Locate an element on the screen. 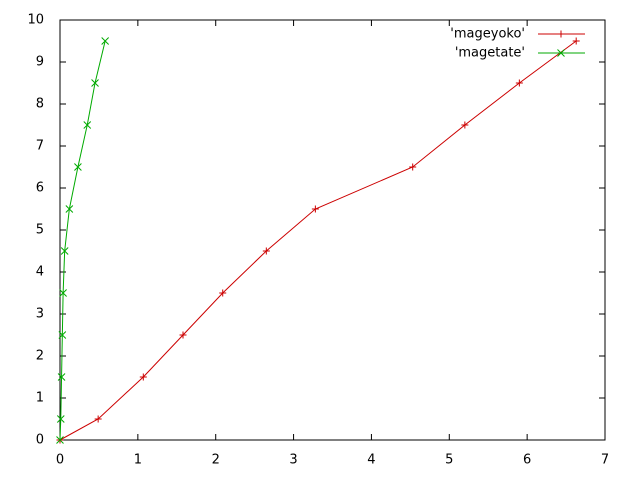 The width and height of the screenshot is (640, 480). series-line is located at coordinates (82, 240).